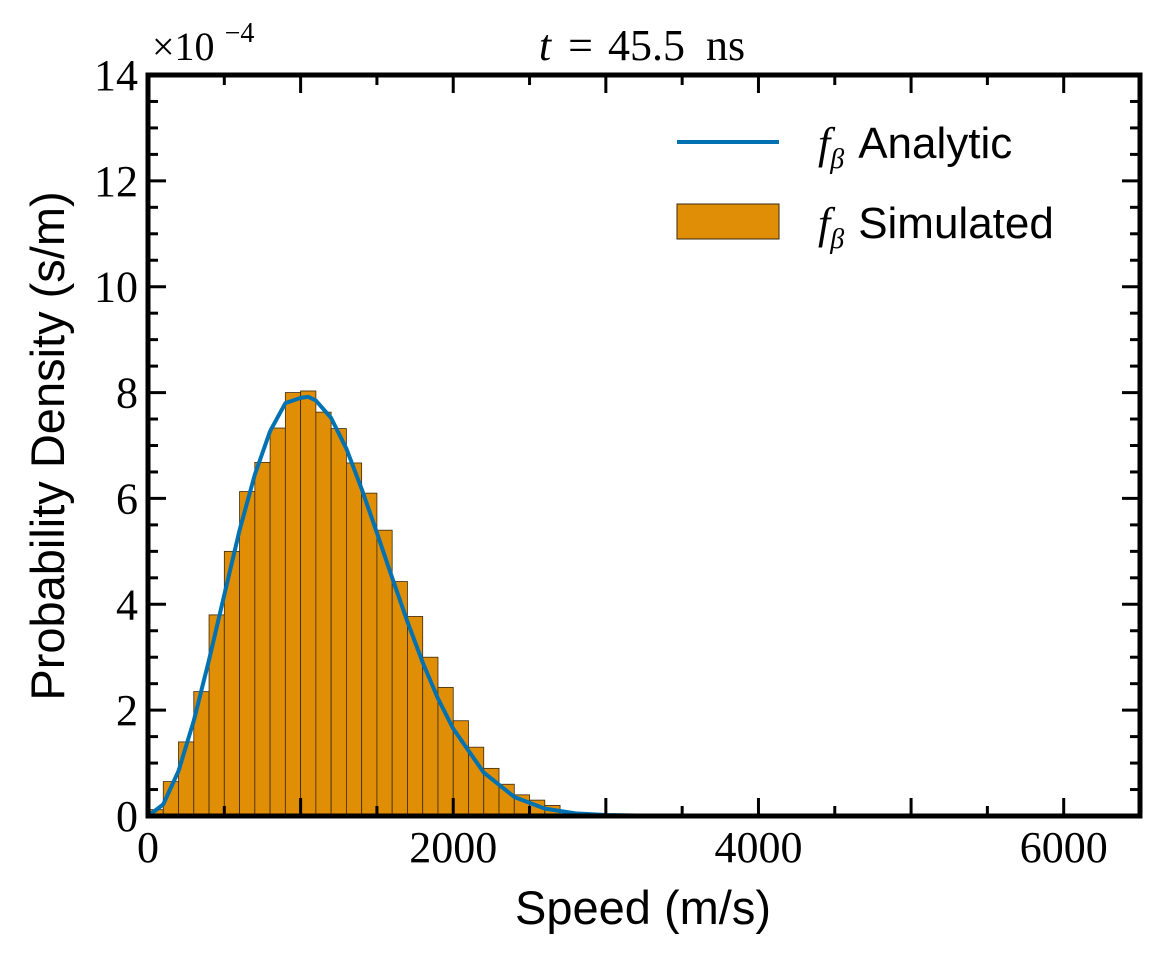  Describe the element at coordinates (116, 181) in the screenshot. I see `y-tick-label-6: 12` at that location.